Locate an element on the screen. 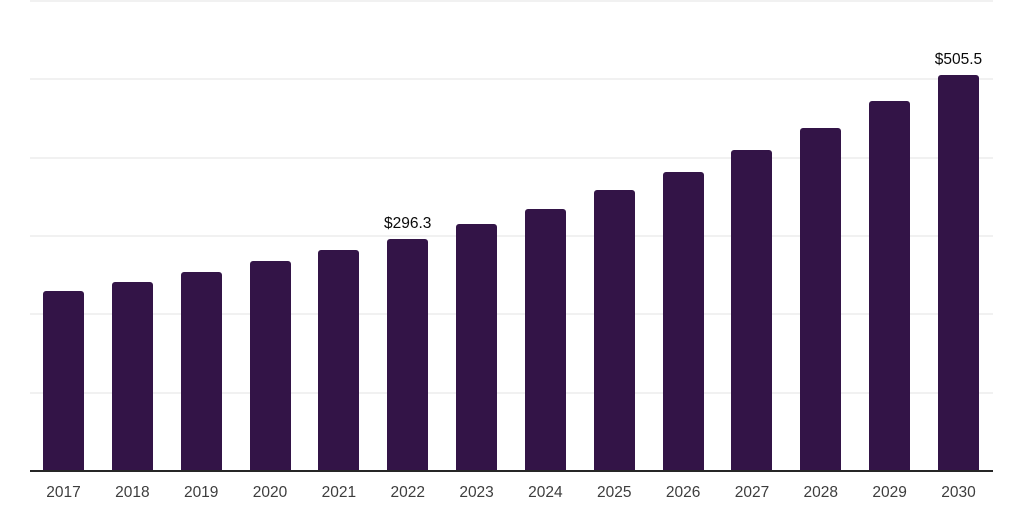 The width and height of the screenshot is (1024, 512). x-tick-2021: 2021 is located at coordinates (339, 492).